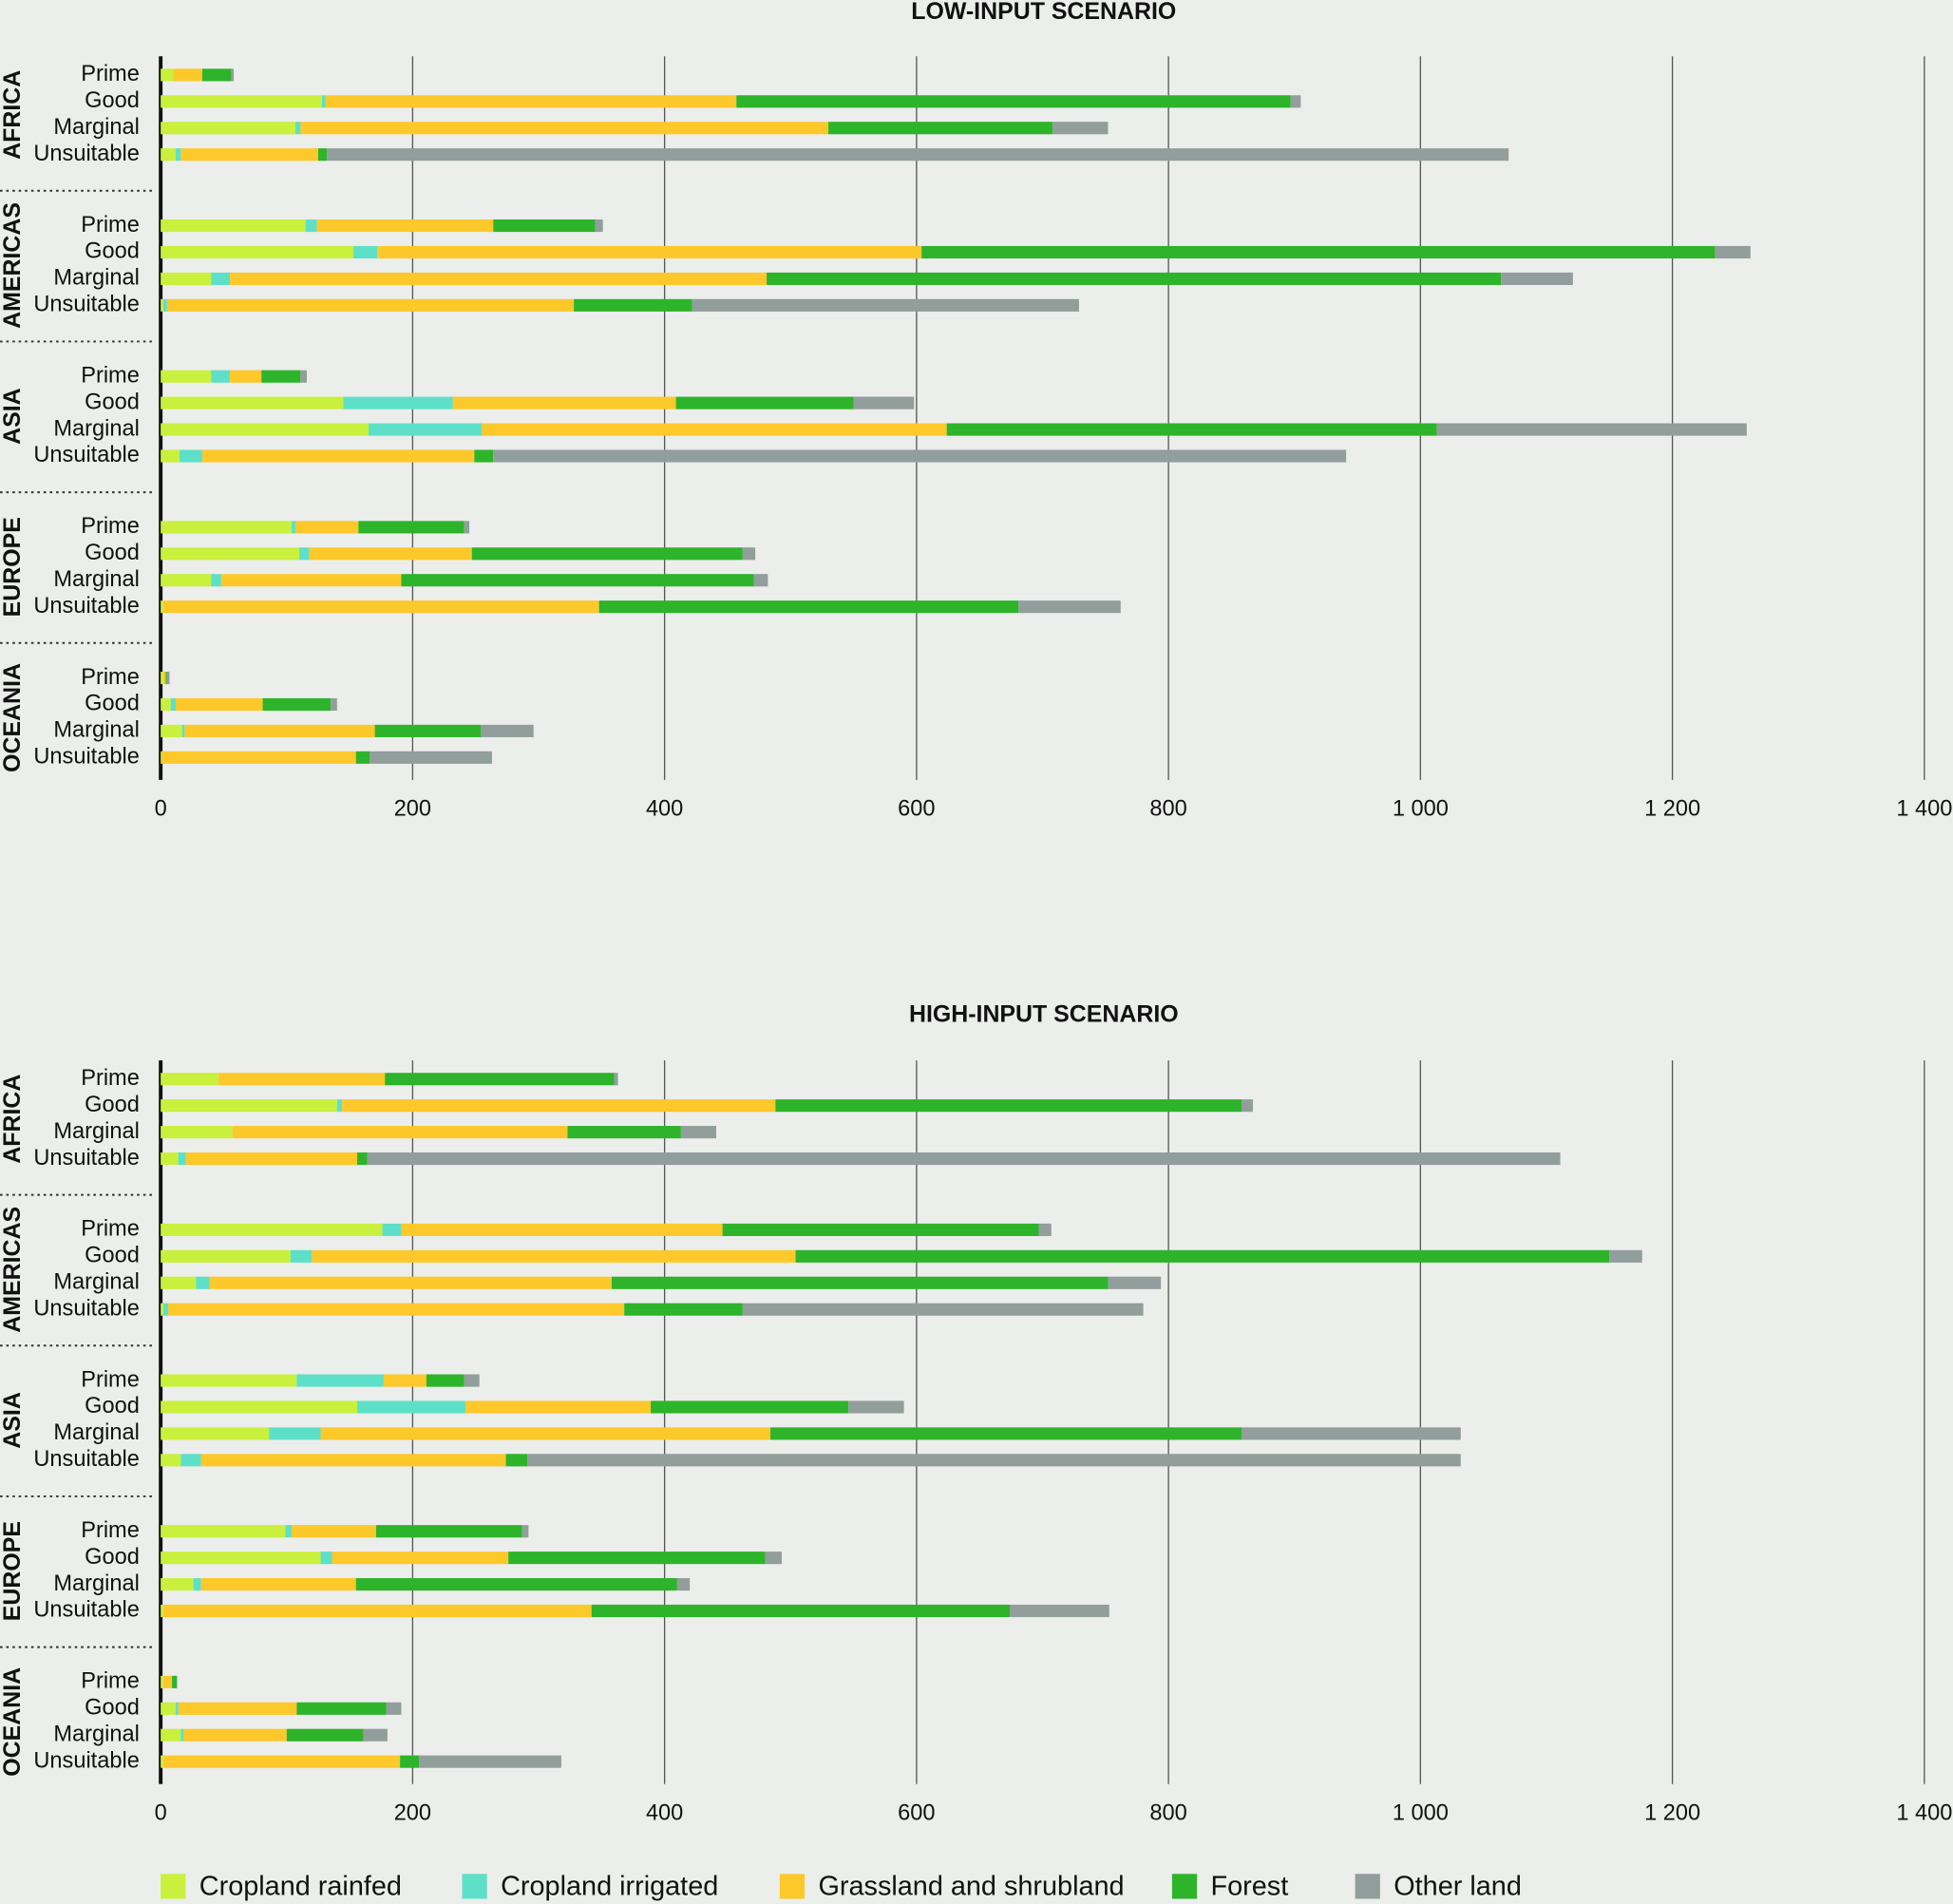 The image size is (1953, 1904). What do you see at coordinates (161, 1812) in the screenshot?
I see `x-tick-label: 0` at bounding box center [161, 1812].